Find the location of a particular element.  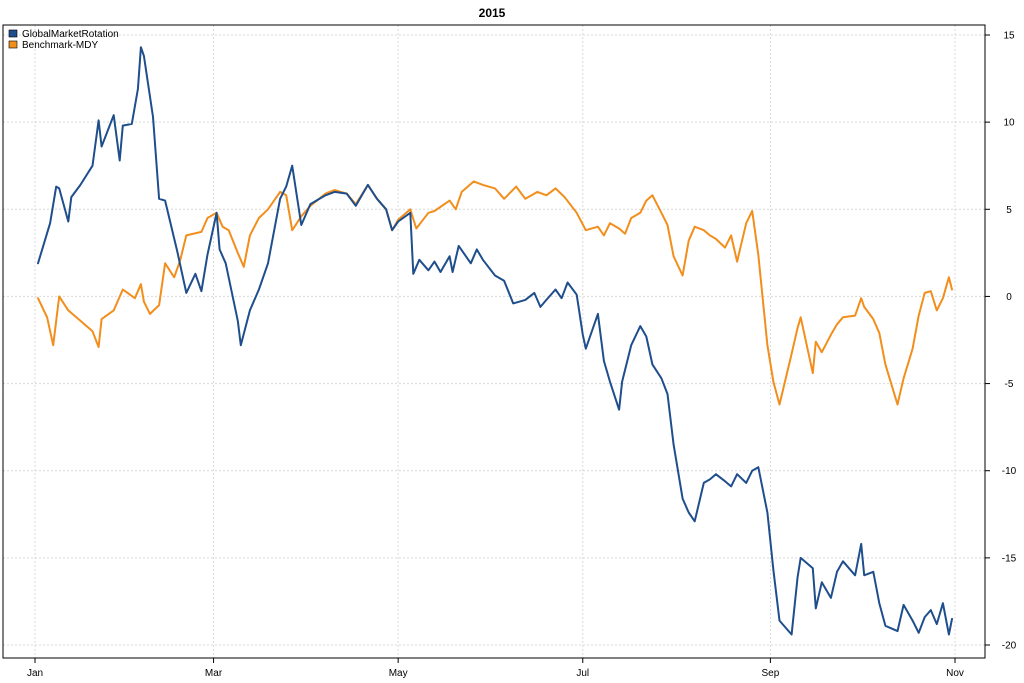

x-tick-label: Jul is located at coordinates (582, 673).